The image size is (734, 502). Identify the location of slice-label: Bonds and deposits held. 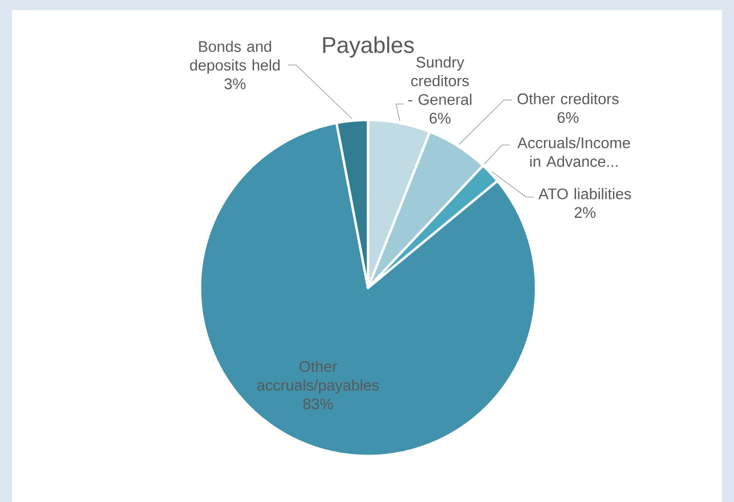
(235, 57).